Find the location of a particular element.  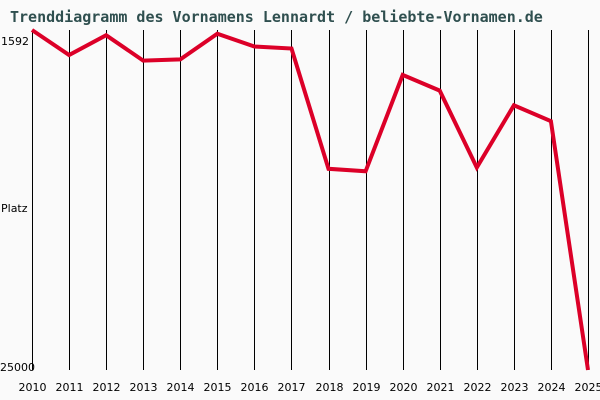

x-axis-label-2025: 2025 is located at coordinates (587, 387).